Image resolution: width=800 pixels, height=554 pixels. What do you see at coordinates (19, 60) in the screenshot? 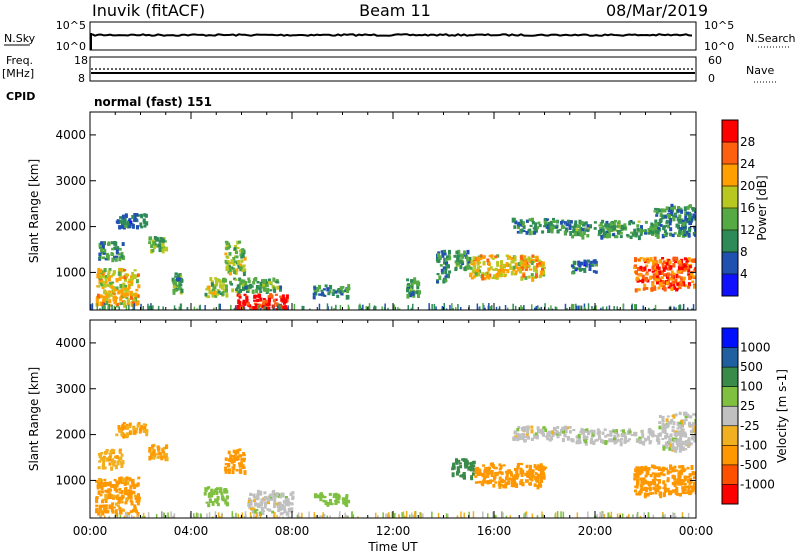
I see `freq-label: Freq.` at bounding box center [19, 60].